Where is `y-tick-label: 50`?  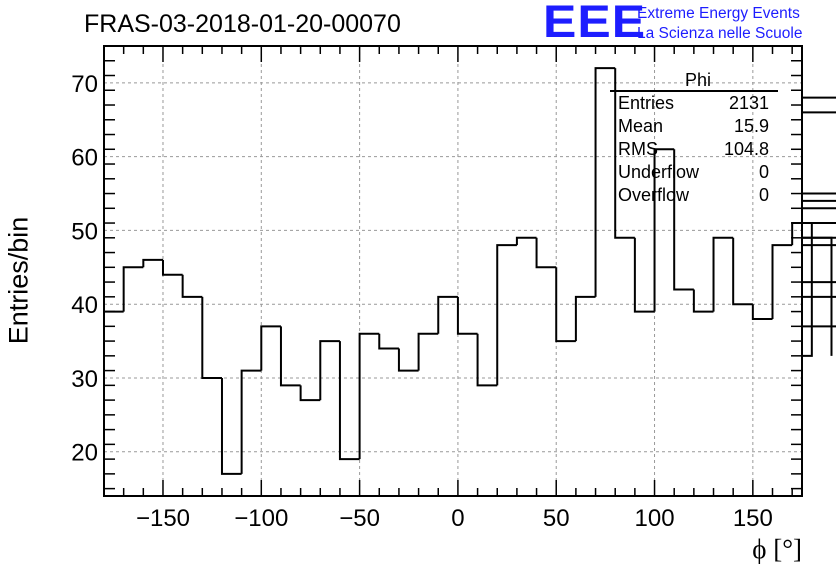 y-tick-label: 50 is located at coordinates (84, 231).